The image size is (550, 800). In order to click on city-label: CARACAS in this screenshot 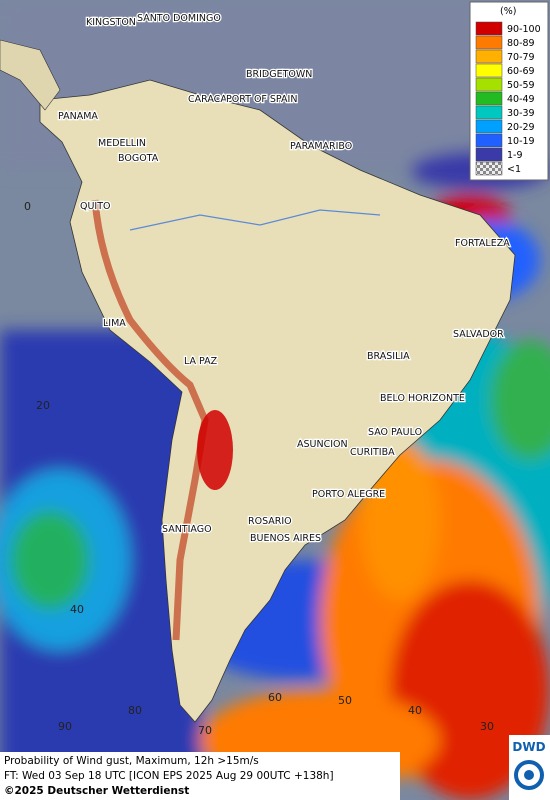, I will do `click(210, 99)`.